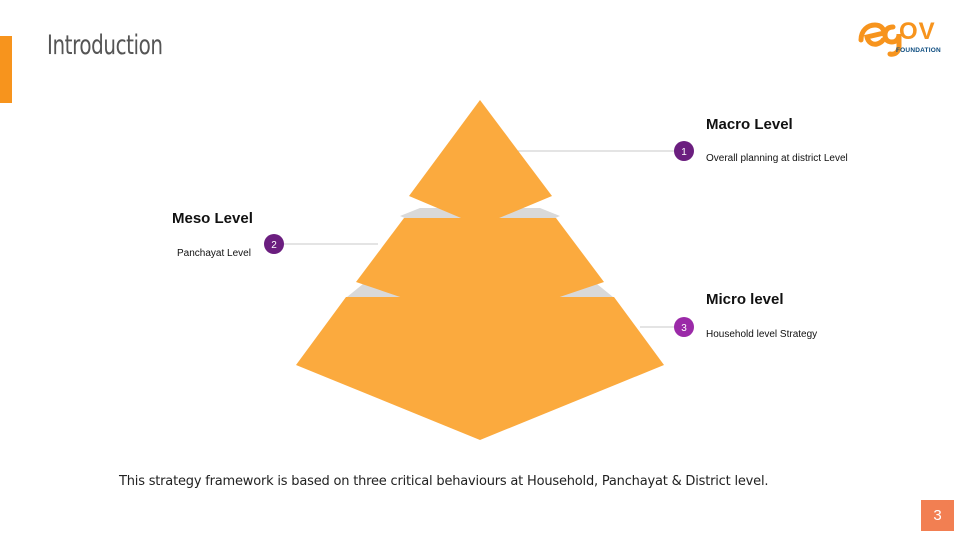  I want to click on badge-number-3: 3, so click(684, 328).